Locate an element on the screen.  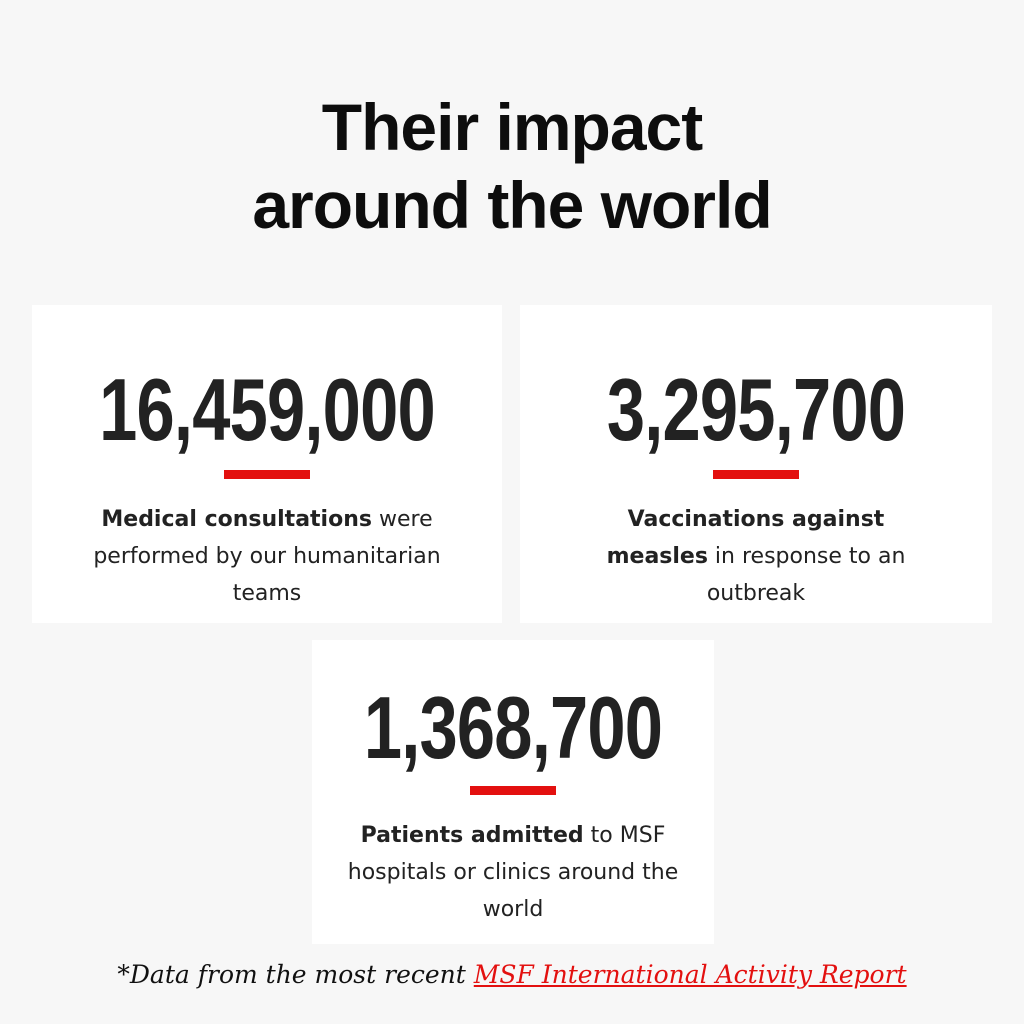
stat-rest: were performed by our humanitarian teams is located at coordinates (267, 556).